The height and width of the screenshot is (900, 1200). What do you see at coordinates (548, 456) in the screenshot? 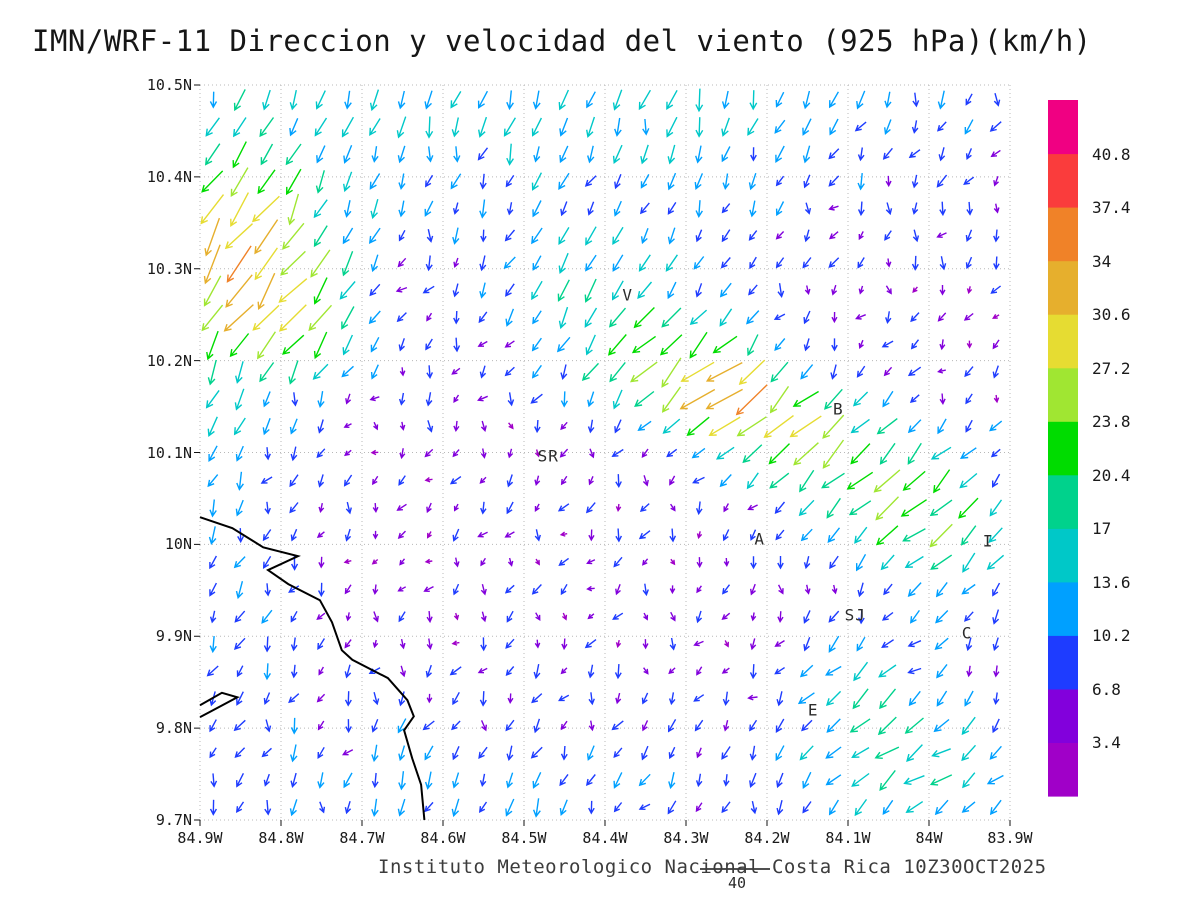
I see `station-label-sr: SR` at bounding box center [548, 456].